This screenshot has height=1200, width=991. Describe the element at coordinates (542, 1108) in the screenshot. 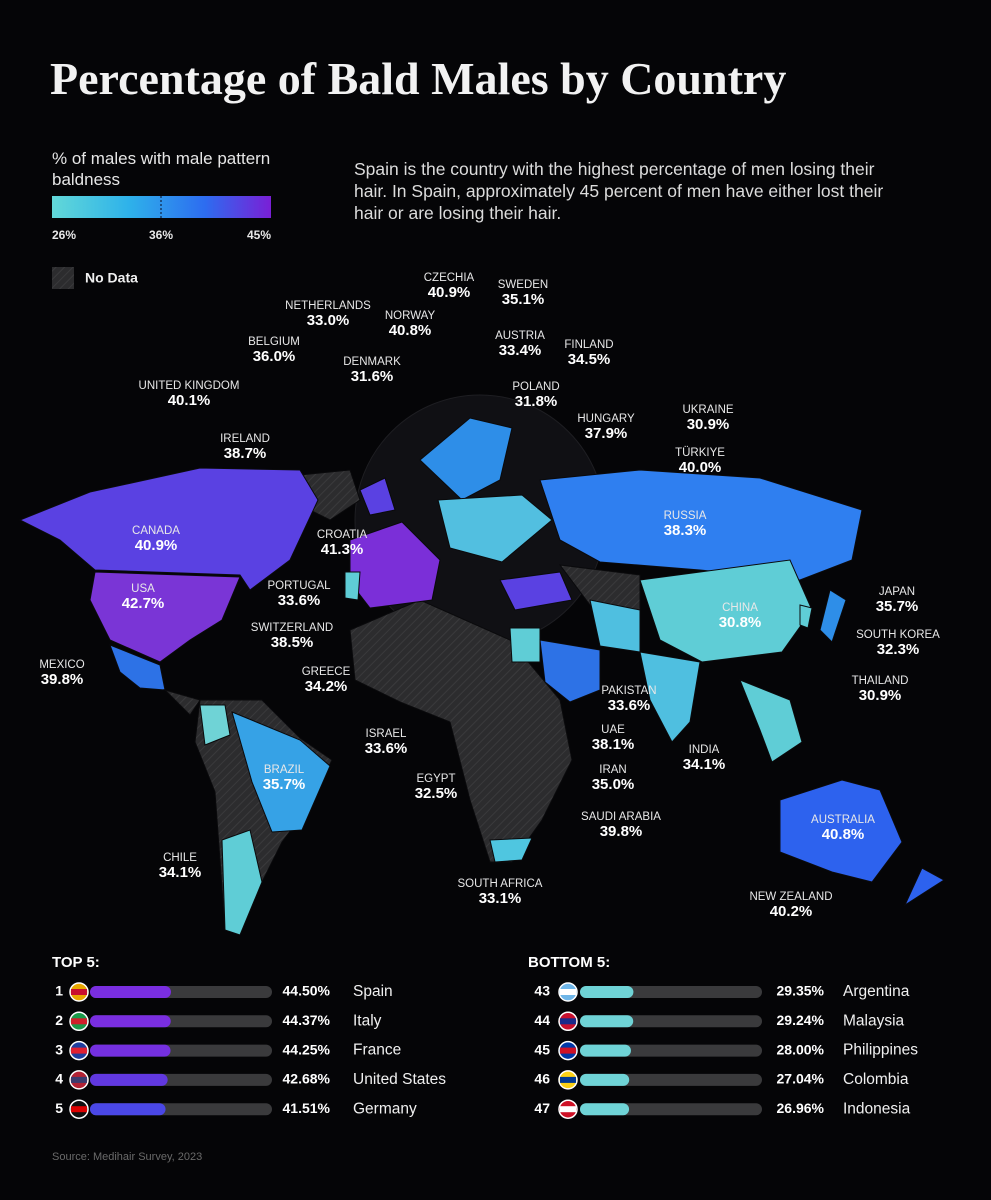

I see `rank: 47` at that location.